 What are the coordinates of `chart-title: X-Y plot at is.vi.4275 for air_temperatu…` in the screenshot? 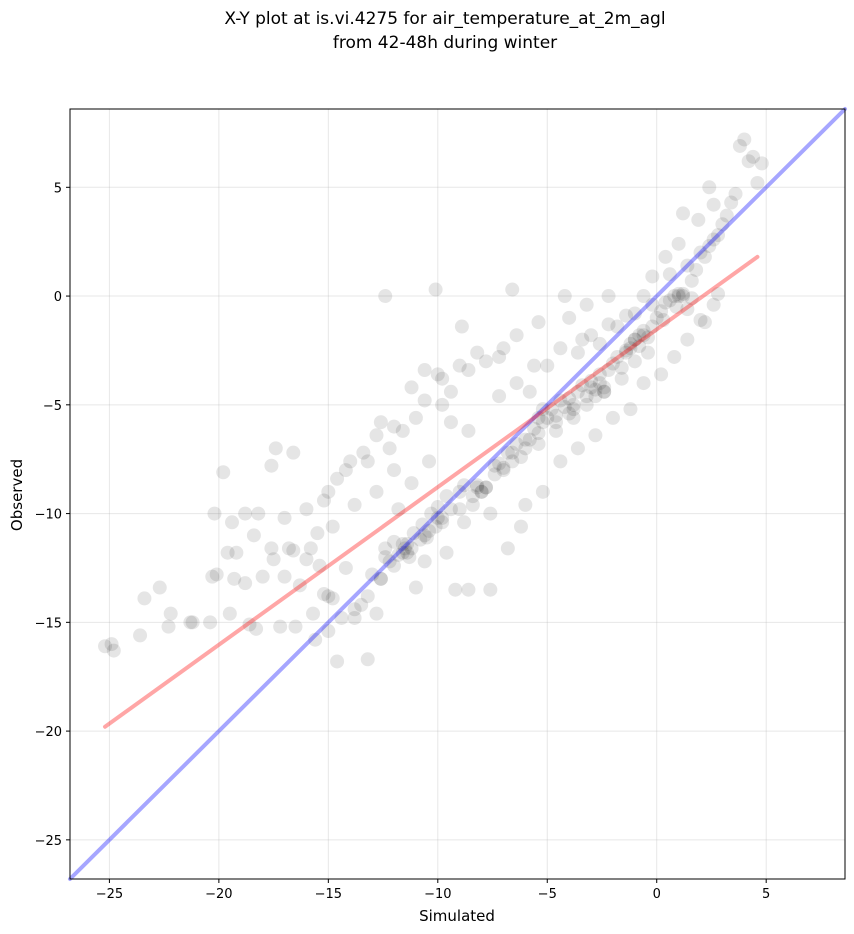 It's located at (444, 19).